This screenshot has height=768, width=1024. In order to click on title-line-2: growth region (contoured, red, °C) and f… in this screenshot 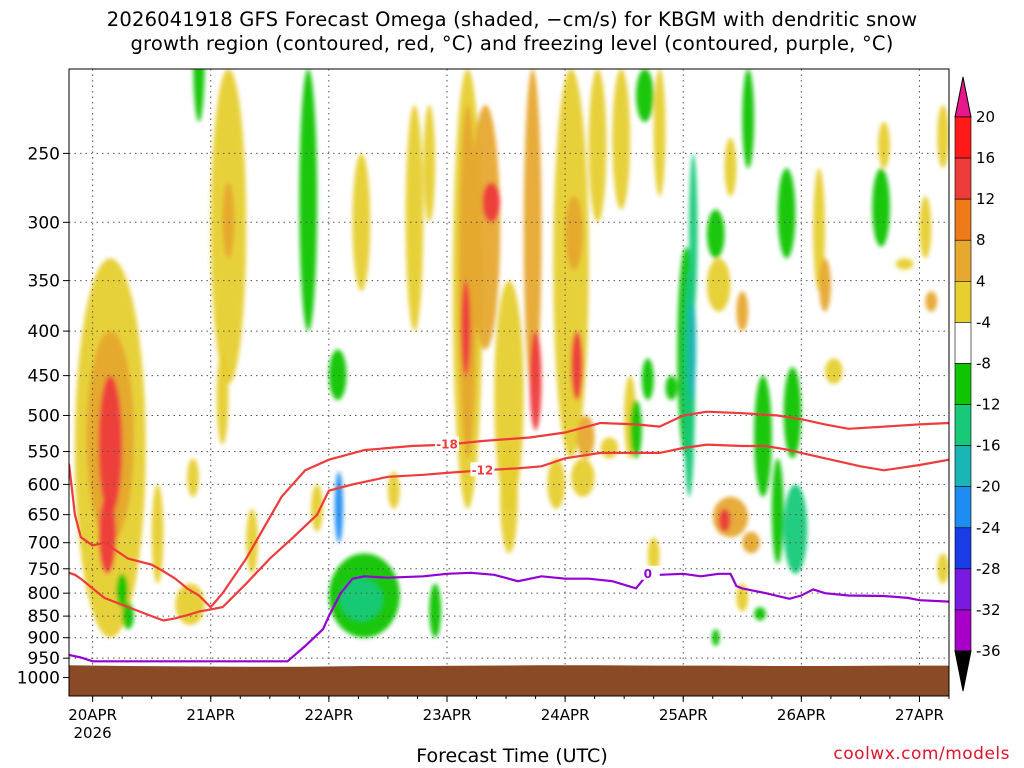, I will do `click(512, 43)`.